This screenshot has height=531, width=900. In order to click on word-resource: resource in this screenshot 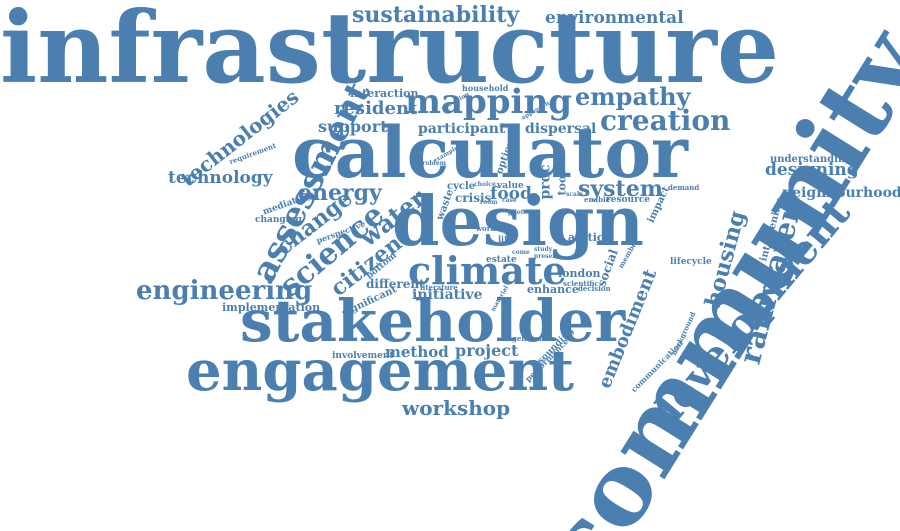, I will do `click(628, 200)`.